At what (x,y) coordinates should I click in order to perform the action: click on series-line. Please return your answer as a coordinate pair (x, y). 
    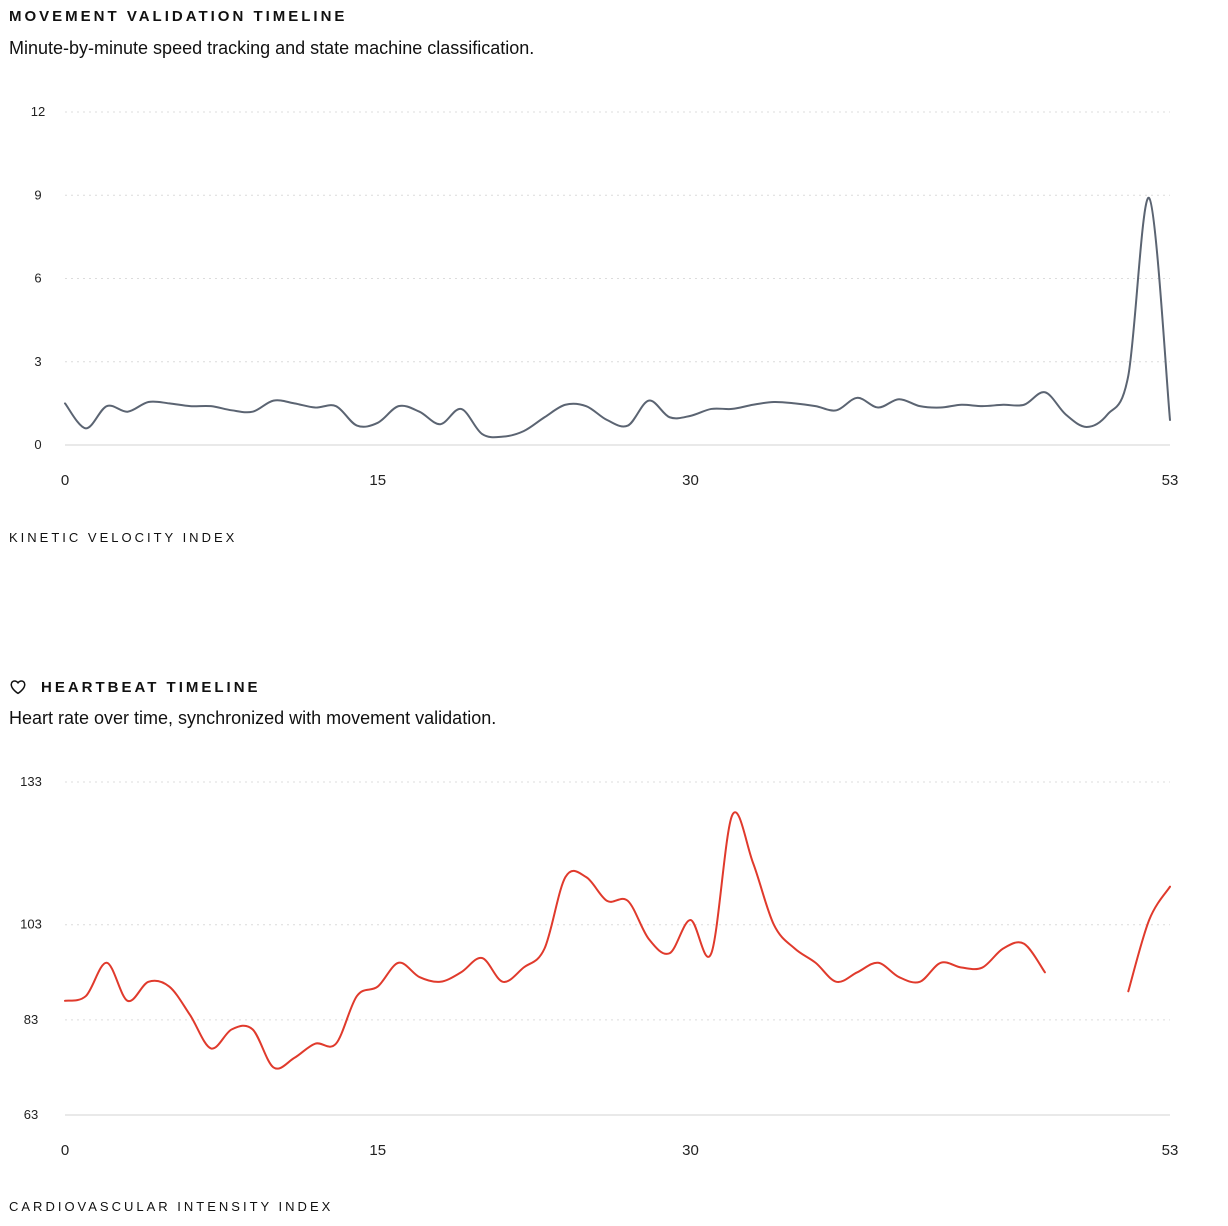
    Looking at the image, I should click on (1149, 939).